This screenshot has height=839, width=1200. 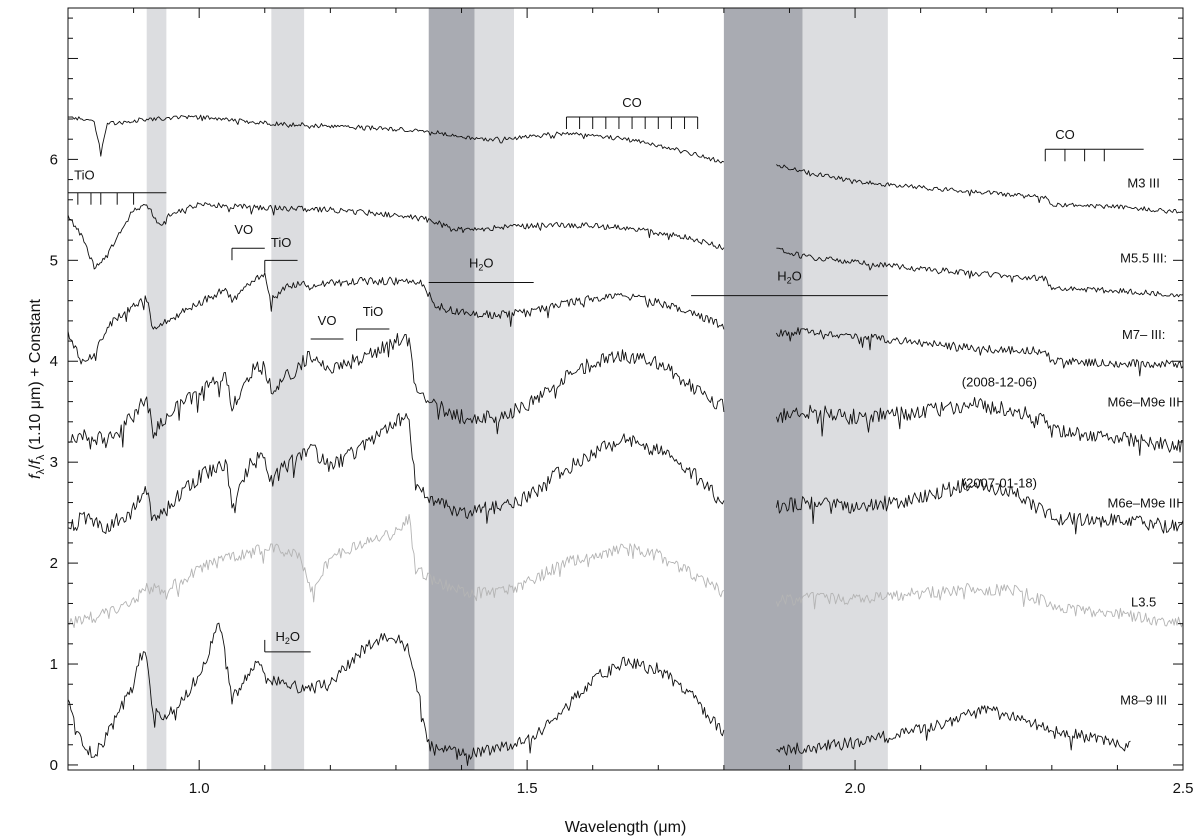 What do you see at coordinates (626, 827) in the screenshot?
I see `x-axis-label: Wavelength (μm)` at bounding box center [626, 827].